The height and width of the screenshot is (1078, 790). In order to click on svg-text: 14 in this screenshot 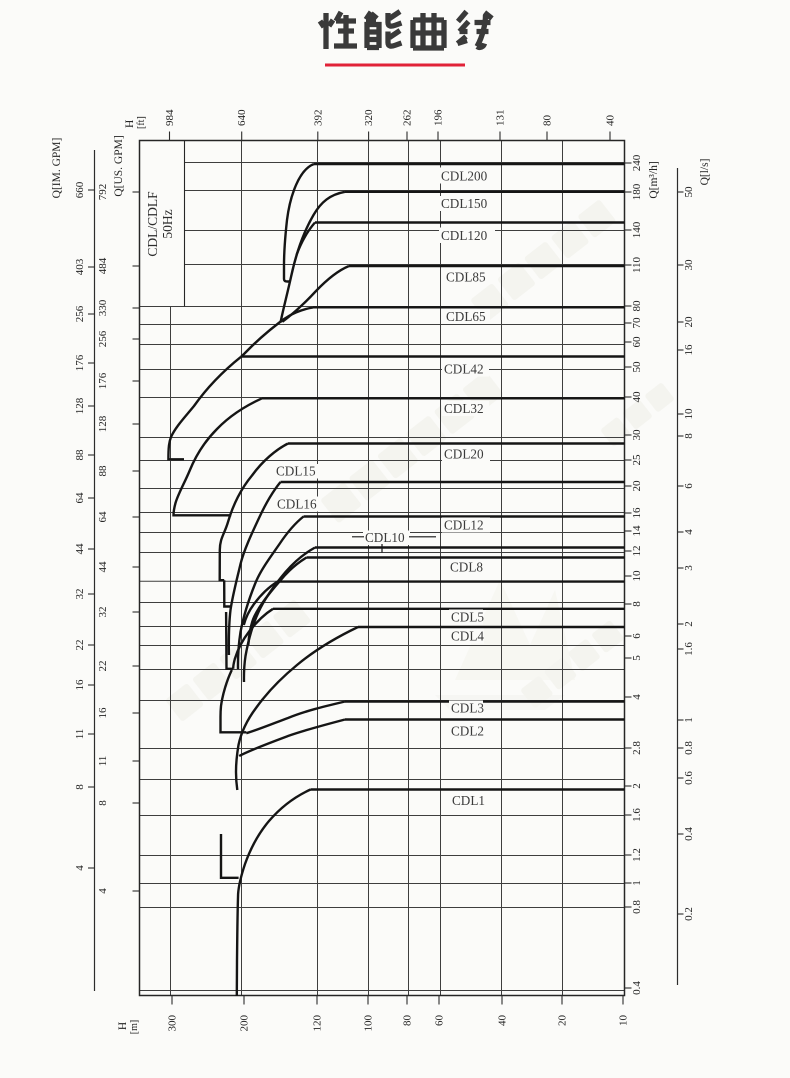, I will do `click(637, 531)`.